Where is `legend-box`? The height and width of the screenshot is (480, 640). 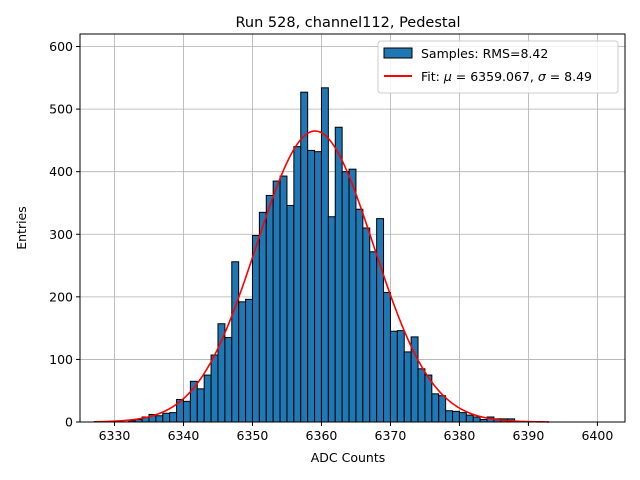 legend-box is located at coordinates (498, 67).